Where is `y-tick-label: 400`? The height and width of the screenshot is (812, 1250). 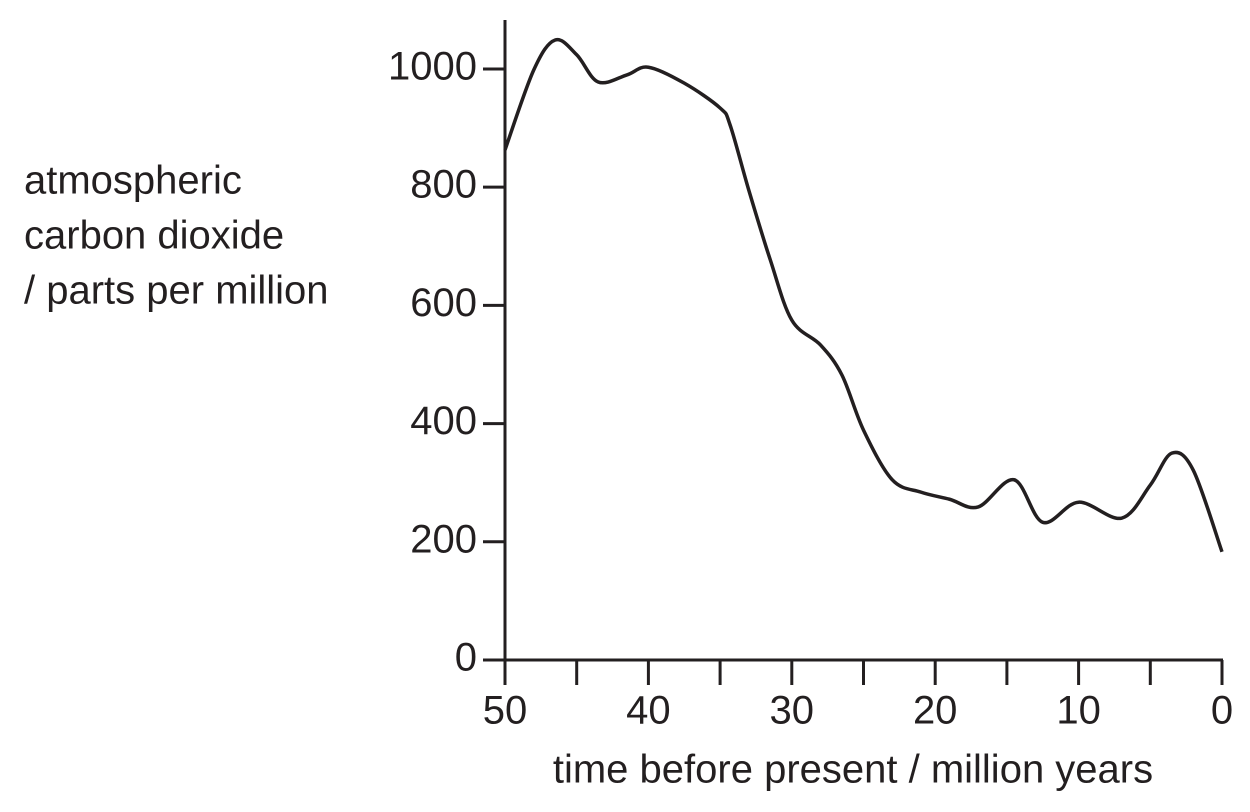 y-tick-label: 400 is located at coordinates (443, 421).